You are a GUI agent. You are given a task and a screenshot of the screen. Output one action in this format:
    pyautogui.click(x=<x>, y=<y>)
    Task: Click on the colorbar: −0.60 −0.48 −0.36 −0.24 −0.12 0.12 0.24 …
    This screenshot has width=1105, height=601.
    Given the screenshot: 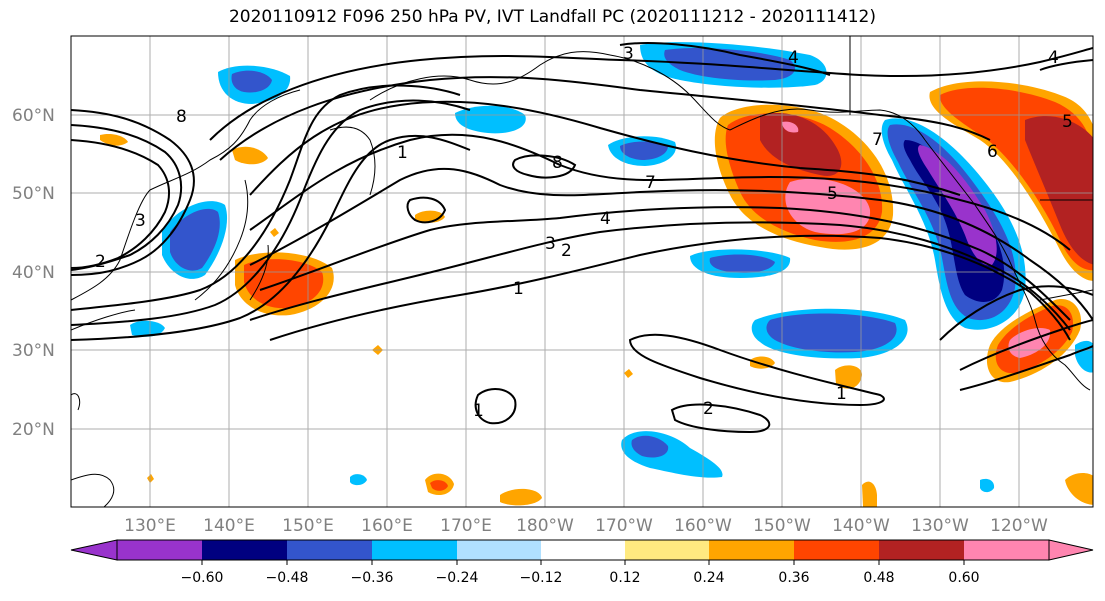 What is the action you would take?
    pyautogui.click(x=582, y=562)
    